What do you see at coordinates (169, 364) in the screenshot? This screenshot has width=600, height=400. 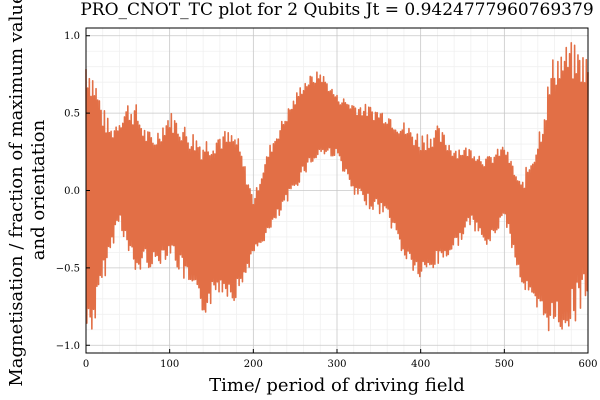 I see `x-tick-label: 100` at bounding box center [169, 364].